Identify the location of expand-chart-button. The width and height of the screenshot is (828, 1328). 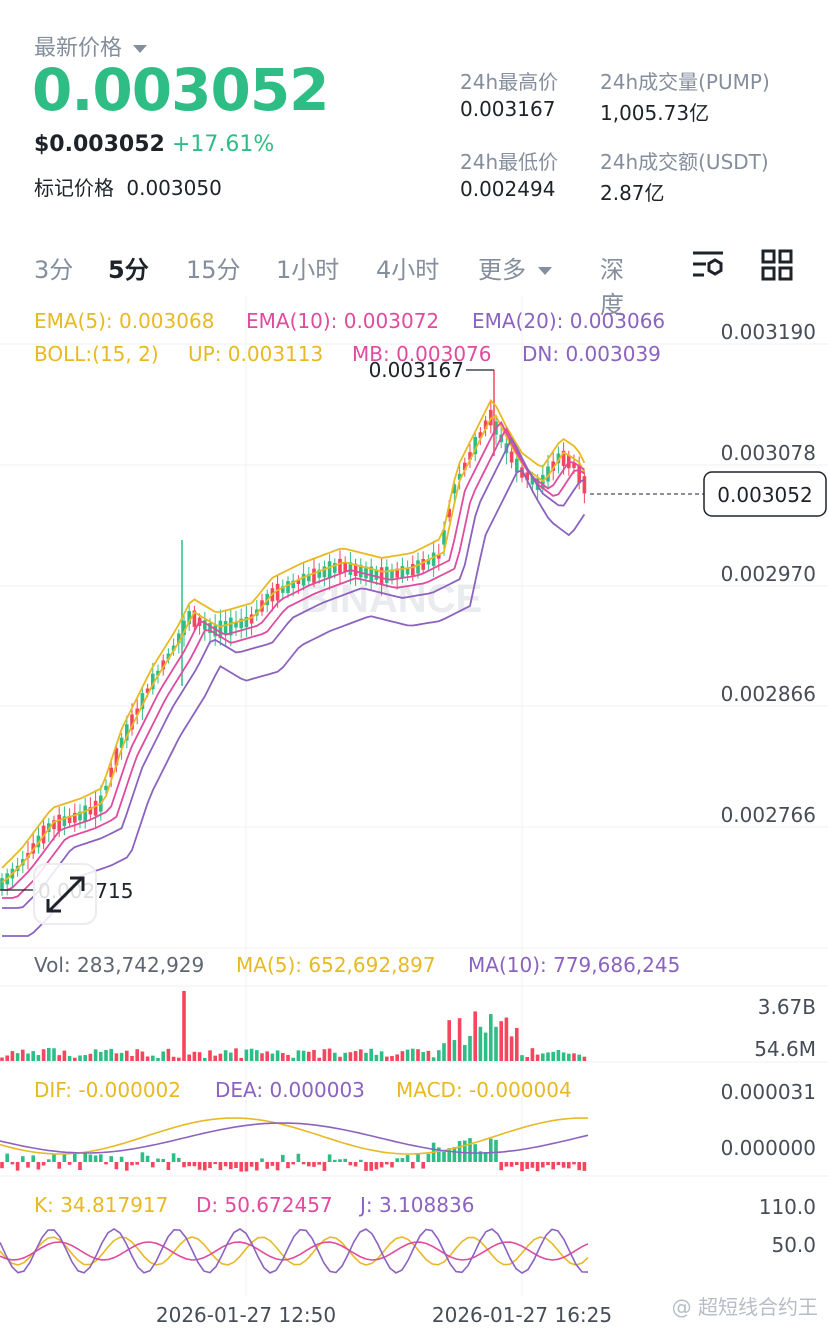
(65, 894).